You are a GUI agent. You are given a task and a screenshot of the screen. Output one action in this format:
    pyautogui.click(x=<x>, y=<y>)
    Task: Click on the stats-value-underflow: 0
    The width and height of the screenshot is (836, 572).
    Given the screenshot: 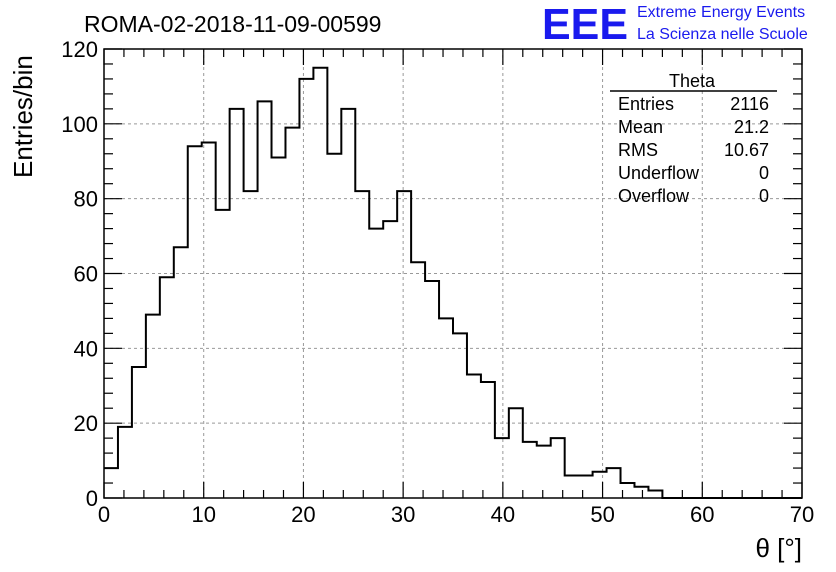 What is the action you would take?
    pyautogui.click(x=764, y=173)
    